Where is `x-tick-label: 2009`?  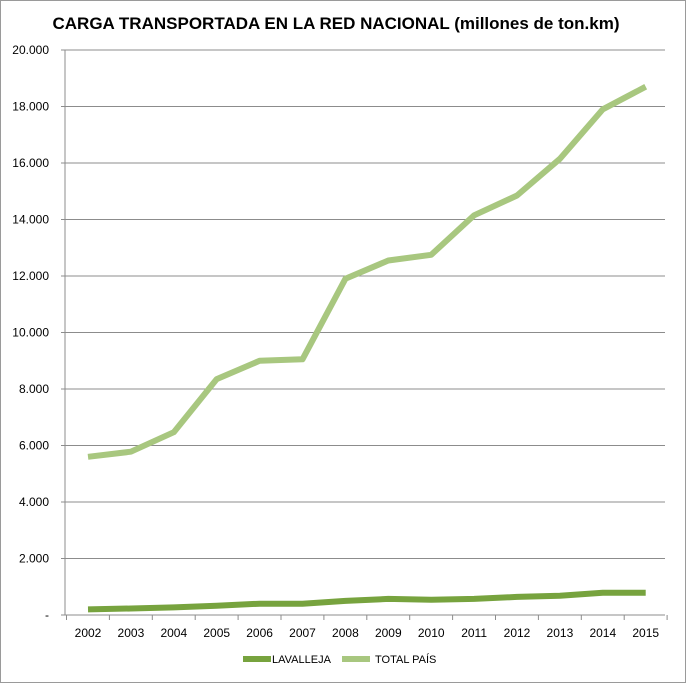 x-tick-label: 2009 is located at coordinates (388, 633).